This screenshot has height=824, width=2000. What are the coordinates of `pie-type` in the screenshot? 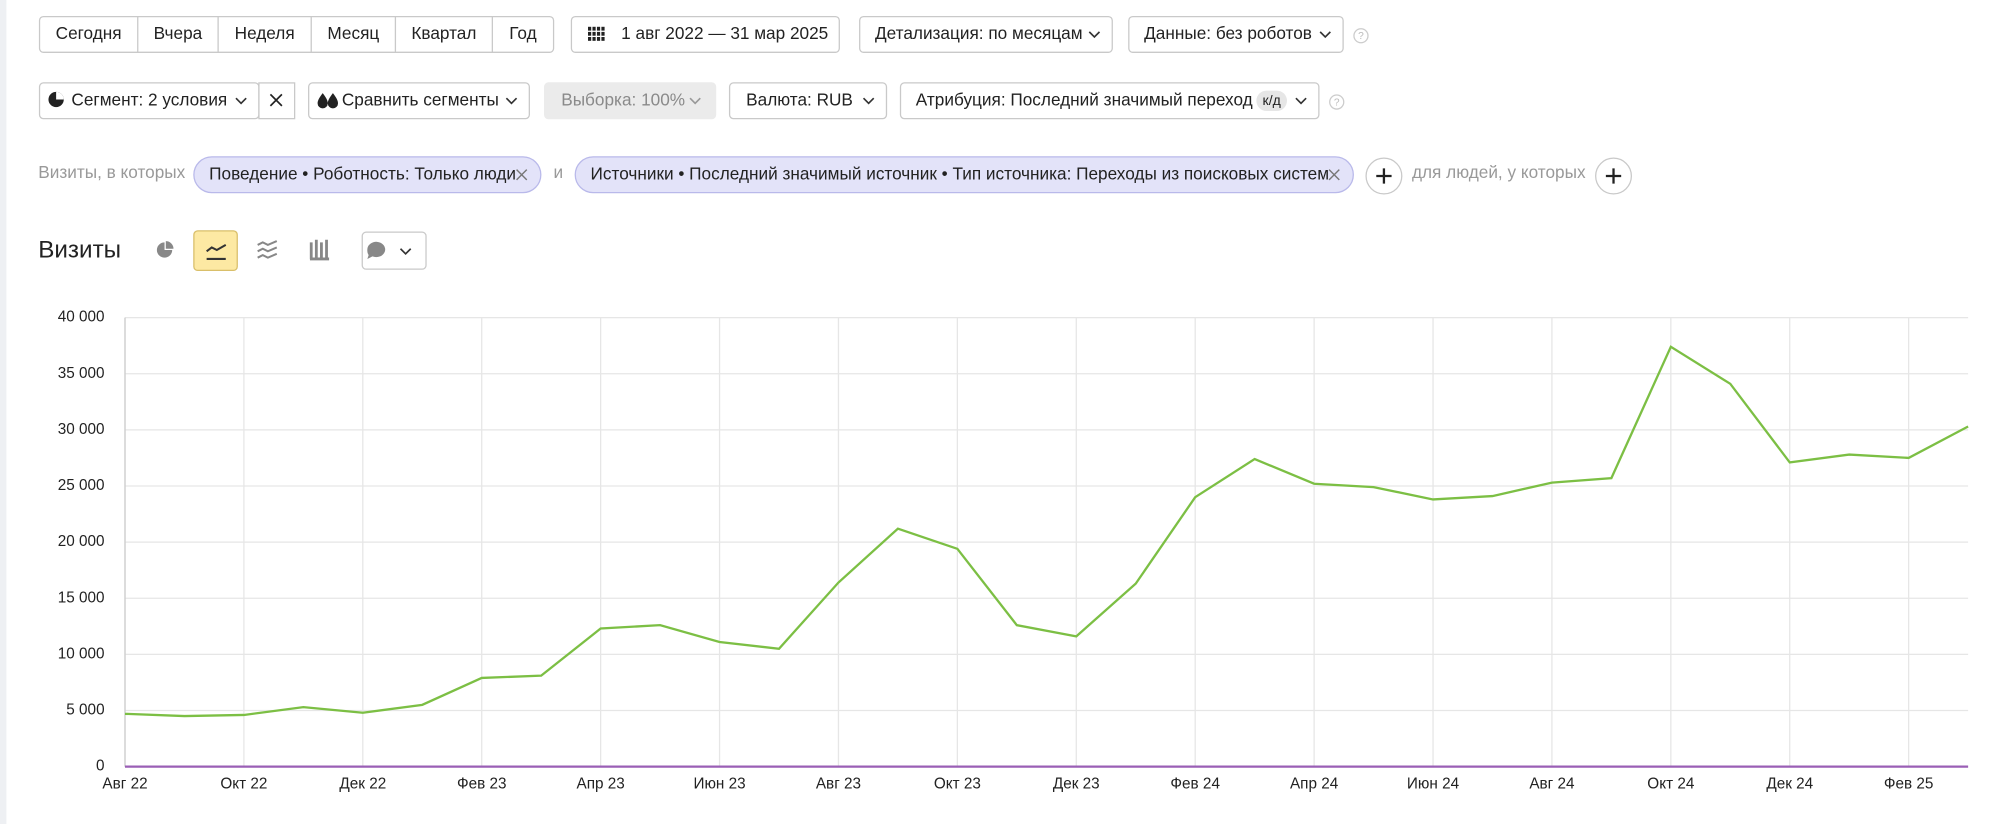 It's located at (165, 249).